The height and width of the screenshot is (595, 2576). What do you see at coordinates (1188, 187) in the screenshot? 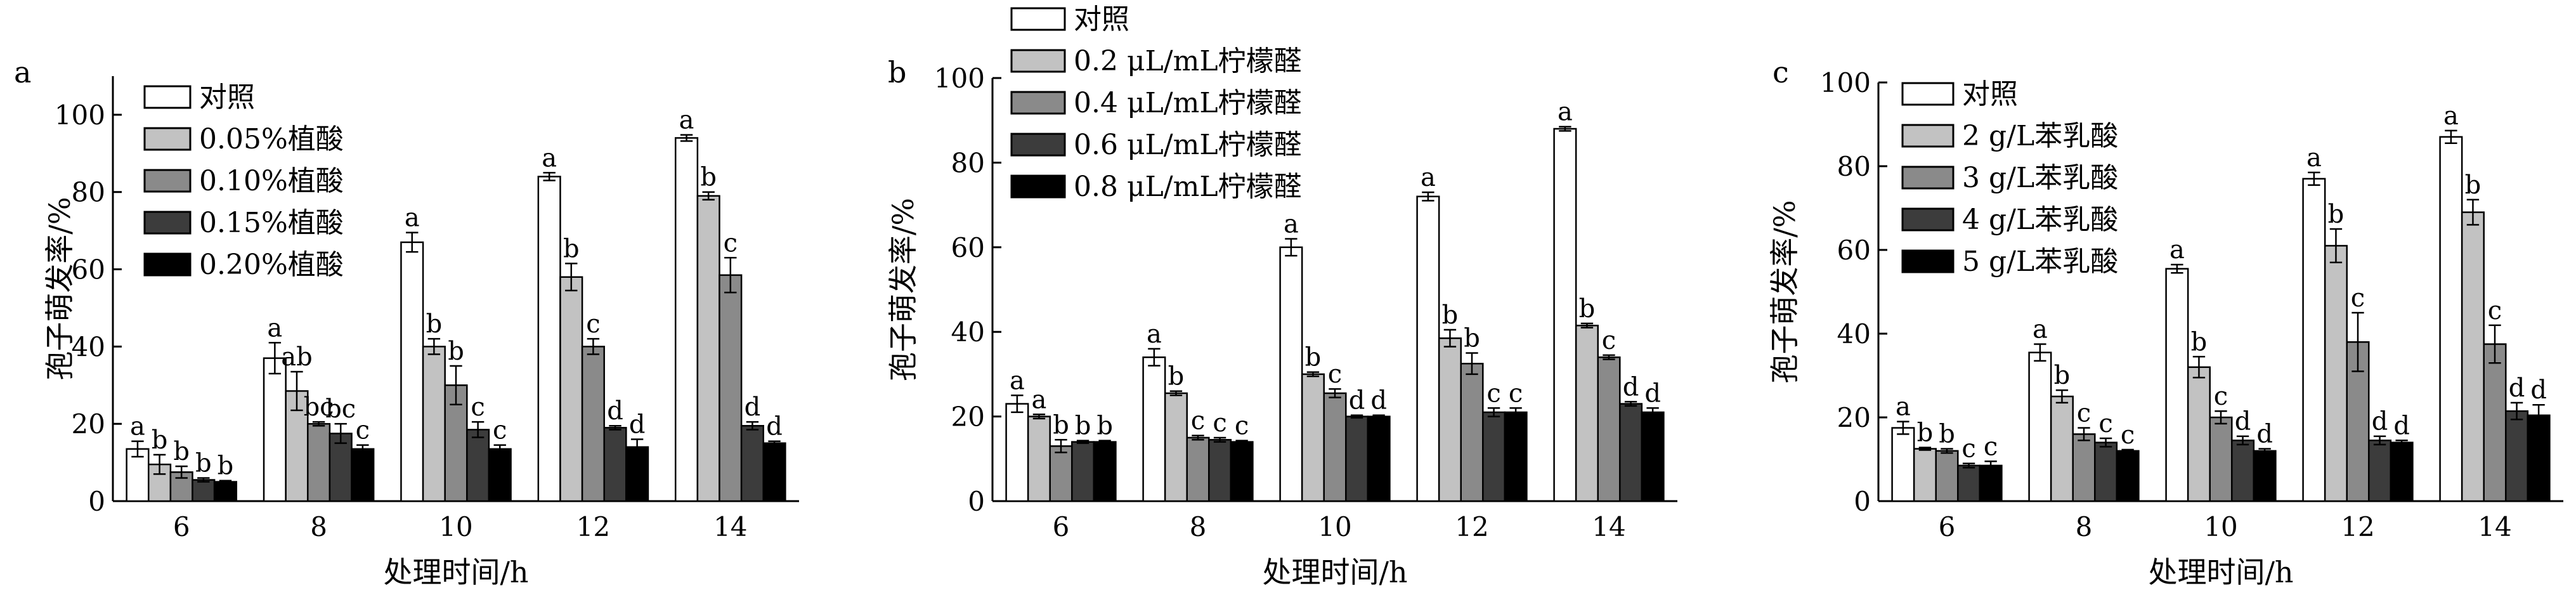
I see `legend-label: 0.8 μL/mL柠檬醛` at bounding box center [1188, 187].